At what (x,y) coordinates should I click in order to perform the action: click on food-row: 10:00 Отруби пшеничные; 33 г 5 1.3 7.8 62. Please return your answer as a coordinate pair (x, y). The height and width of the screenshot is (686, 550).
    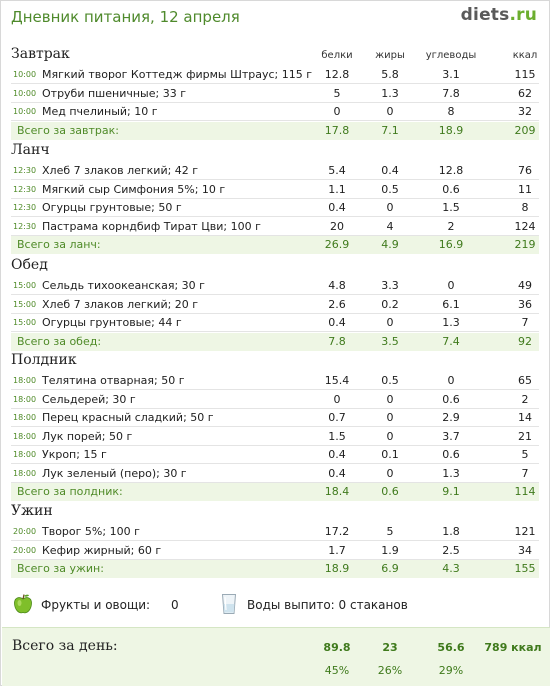
    Looking at the image, I should click on (275, 94).